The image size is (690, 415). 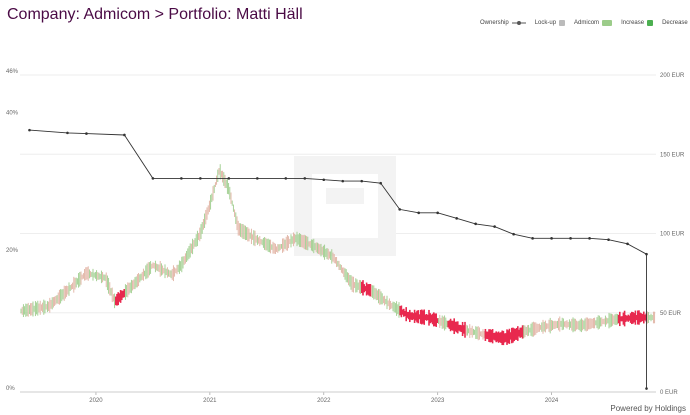 What do you see at coordinates (324, 401) in the screenshot?
I see `x-tick-2: 2022` at bounding box center [324, 401].